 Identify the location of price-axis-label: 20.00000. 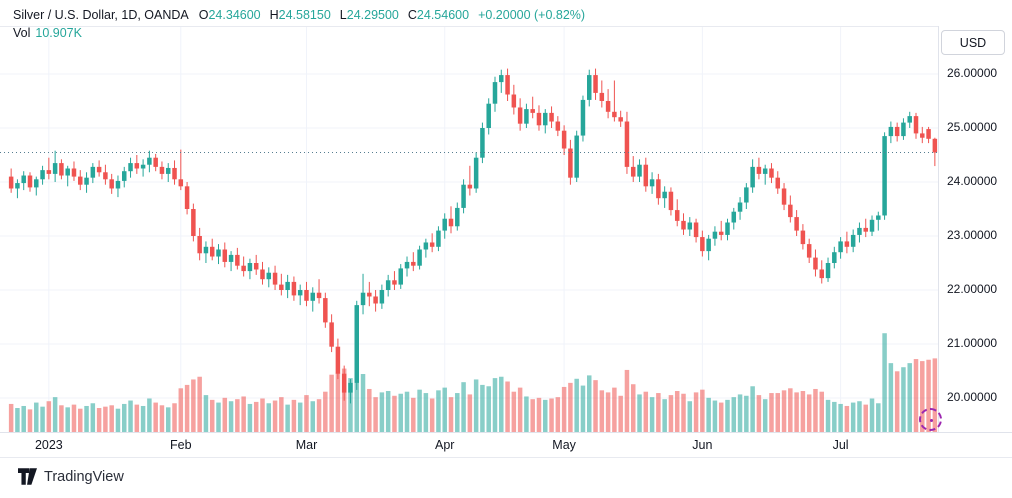
(972, 397).